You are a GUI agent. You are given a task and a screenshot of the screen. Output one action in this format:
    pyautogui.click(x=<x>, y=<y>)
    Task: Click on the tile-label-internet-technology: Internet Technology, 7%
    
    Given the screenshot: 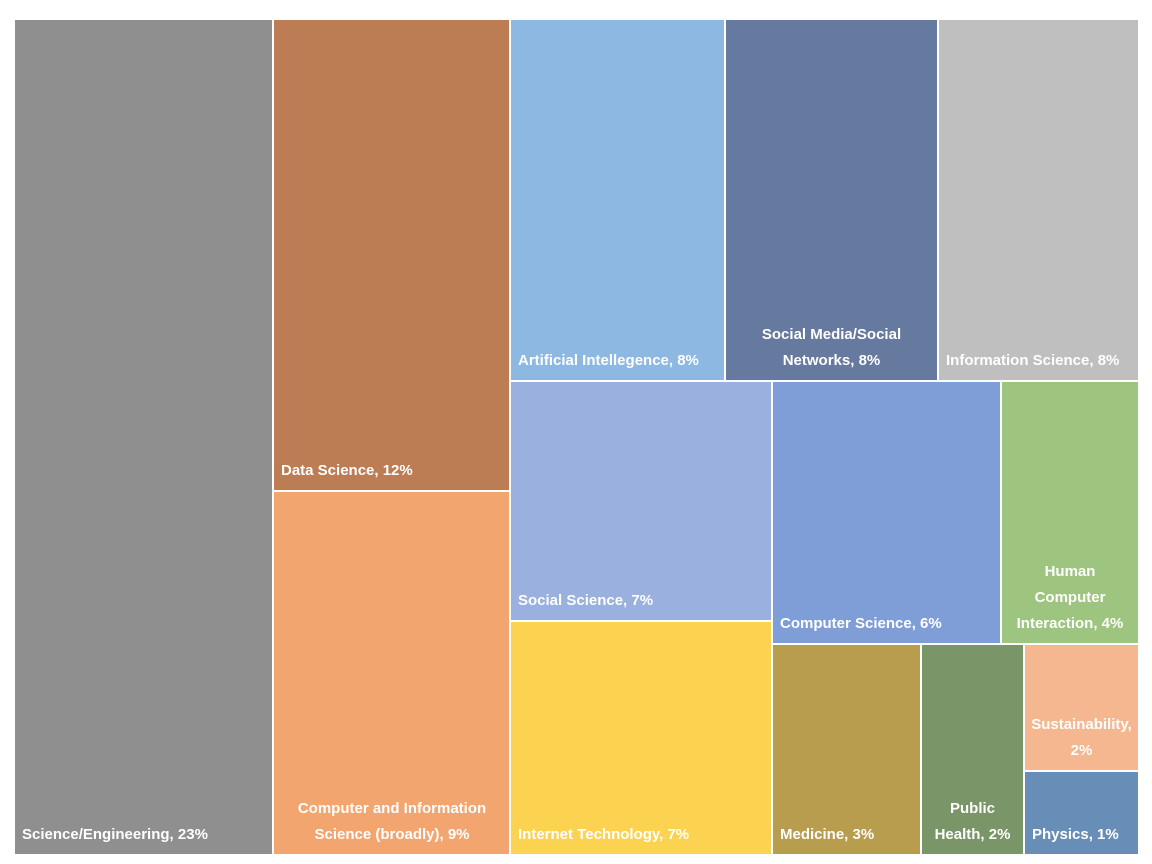 What is the action you would take?
    pyautogui.click(x=604, y=834)
    